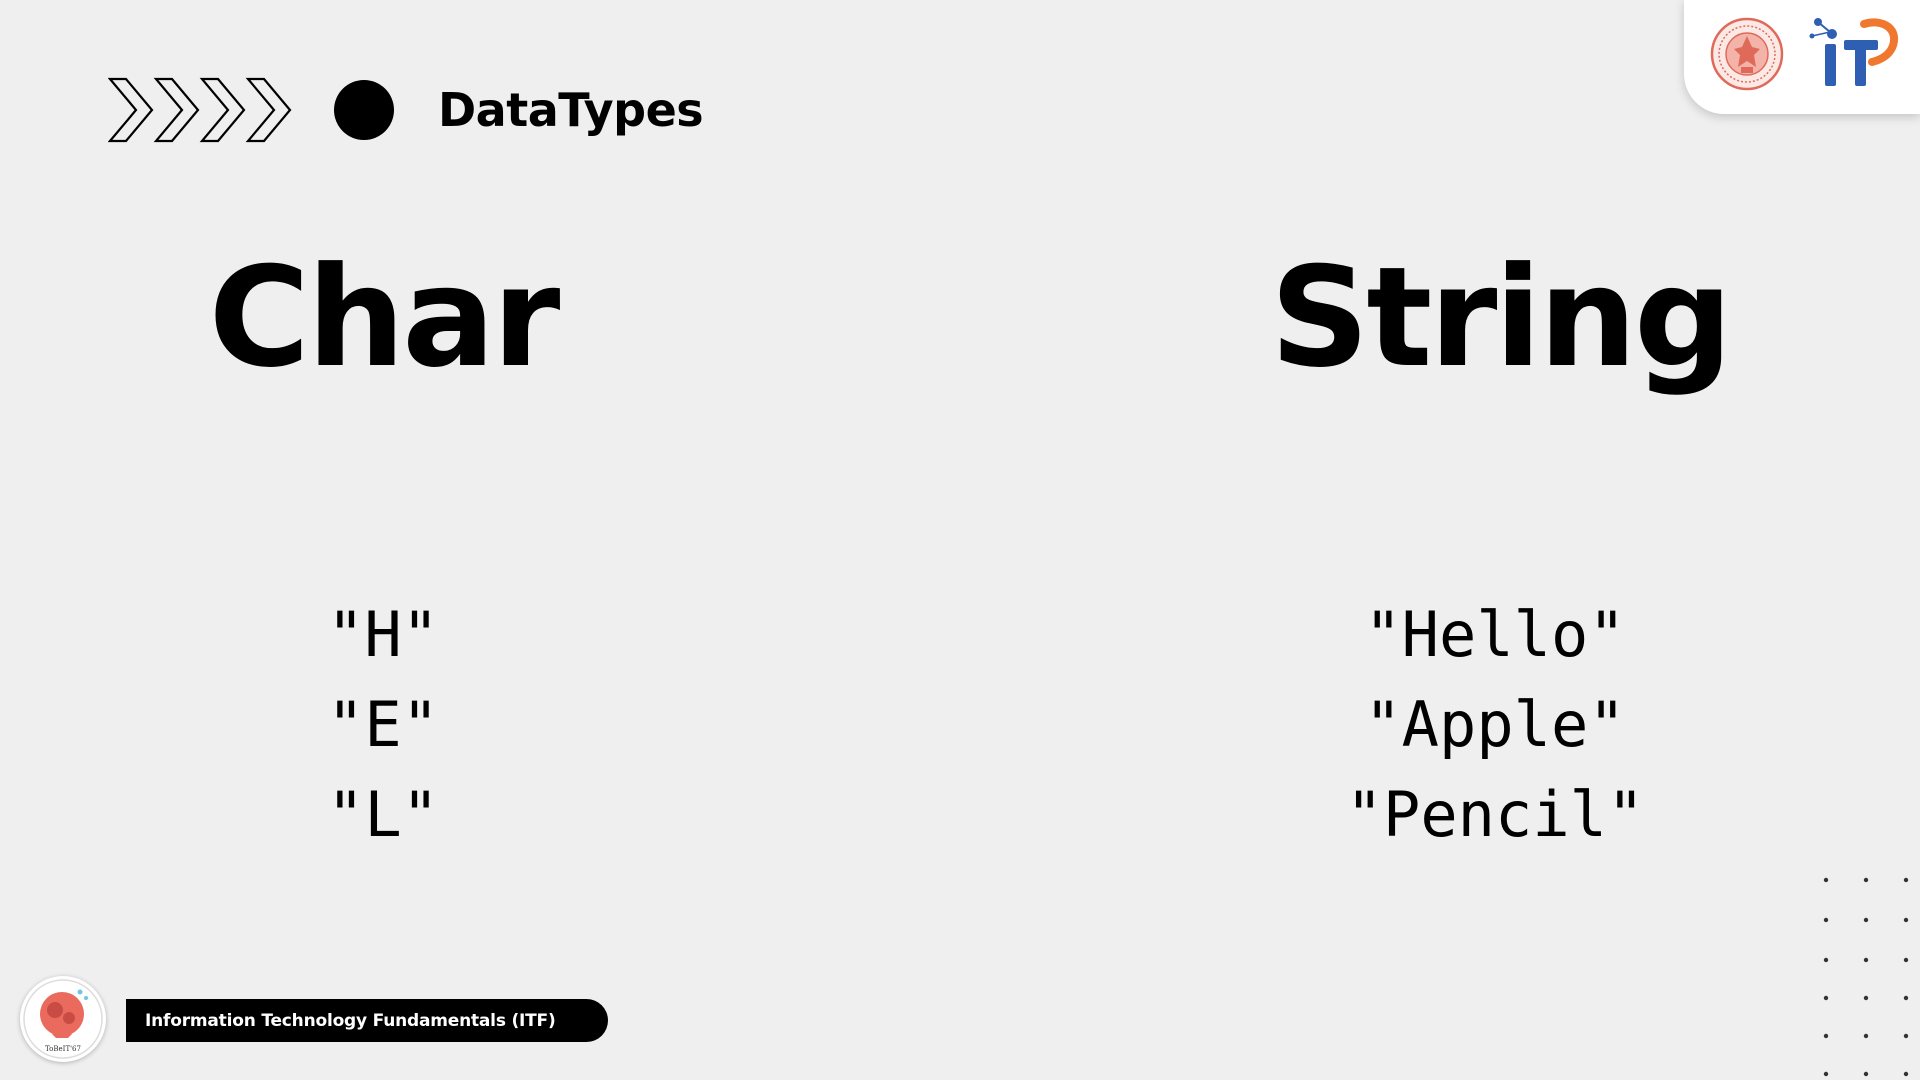 The width and height of the screenshot is (1920, 1080). I want to click on course-mascot-avatar: ToBeIT'67, so click(63, 1019).